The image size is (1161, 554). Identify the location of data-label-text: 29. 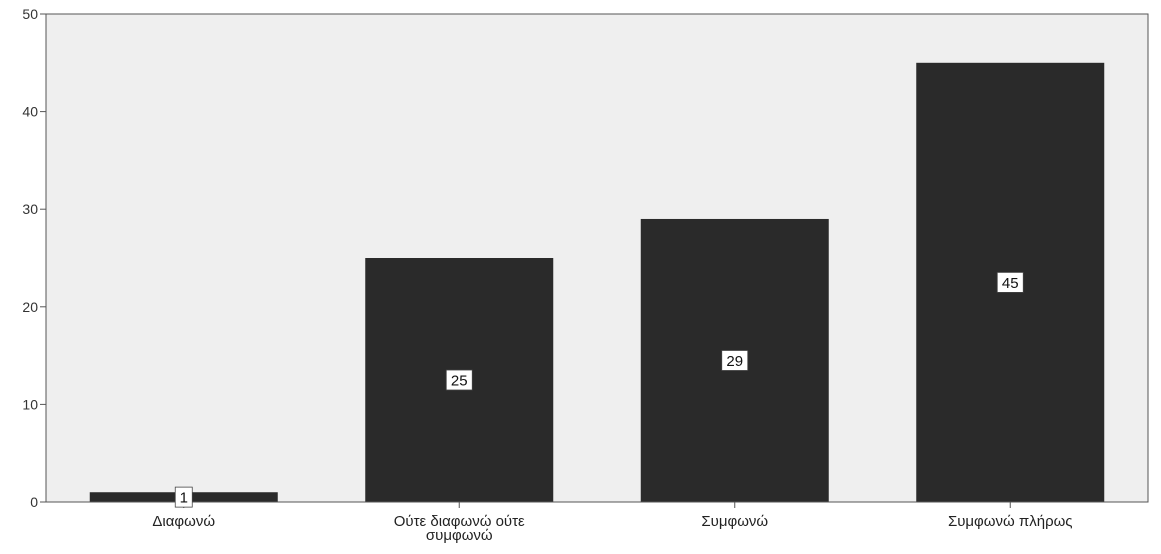
(734, 361).